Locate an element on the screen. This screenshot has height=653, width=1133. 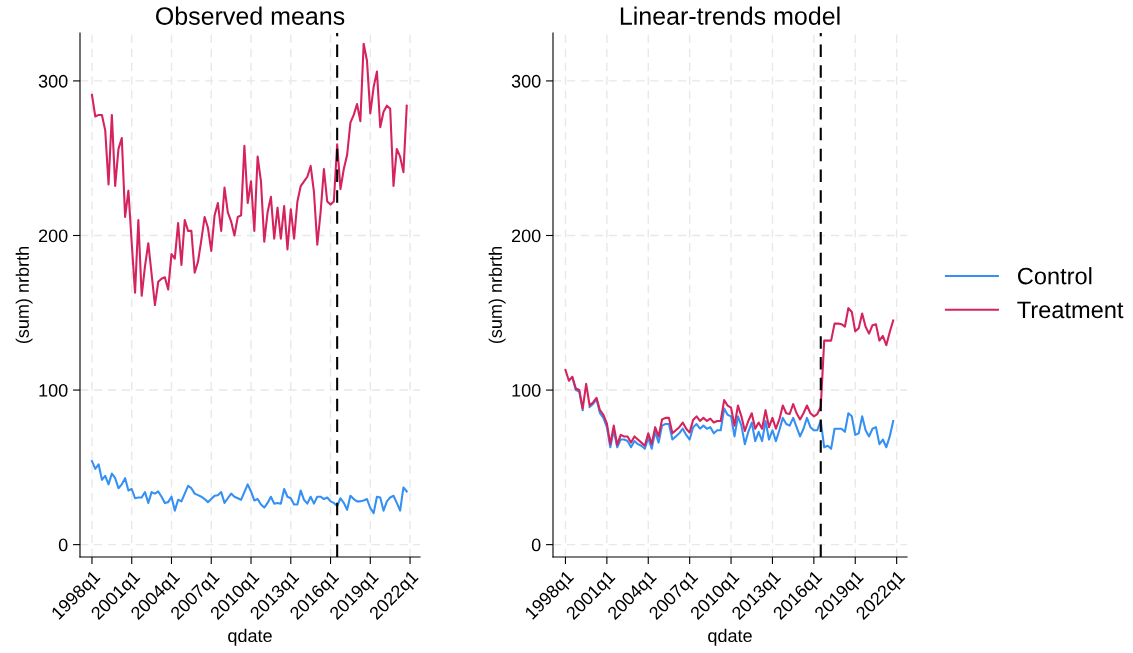
legend-label: Treatment is located at coordinates (1070, 310).